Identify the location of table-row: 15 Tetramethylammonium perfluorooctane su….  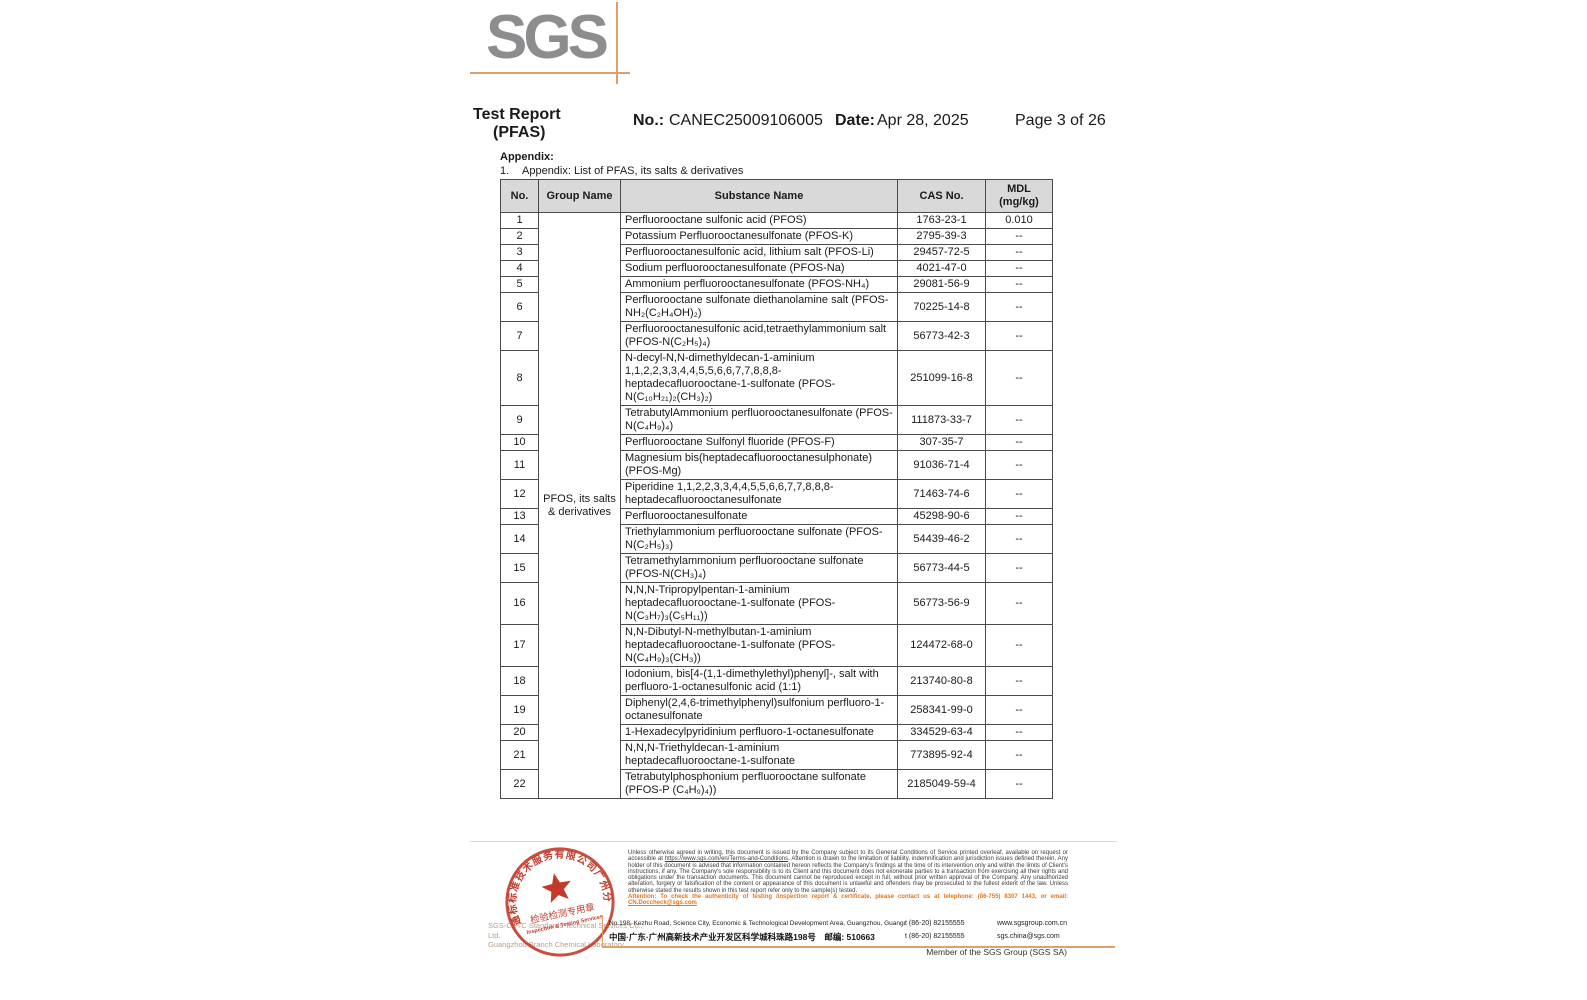
(776, 568).